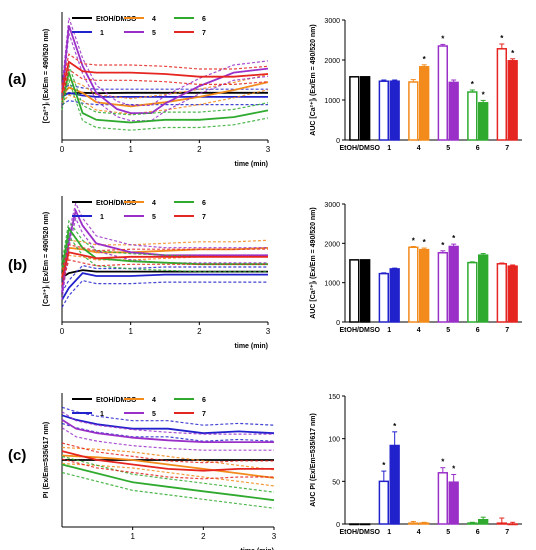  I want to click on y-tick-label: 2000, so click(332, 244).